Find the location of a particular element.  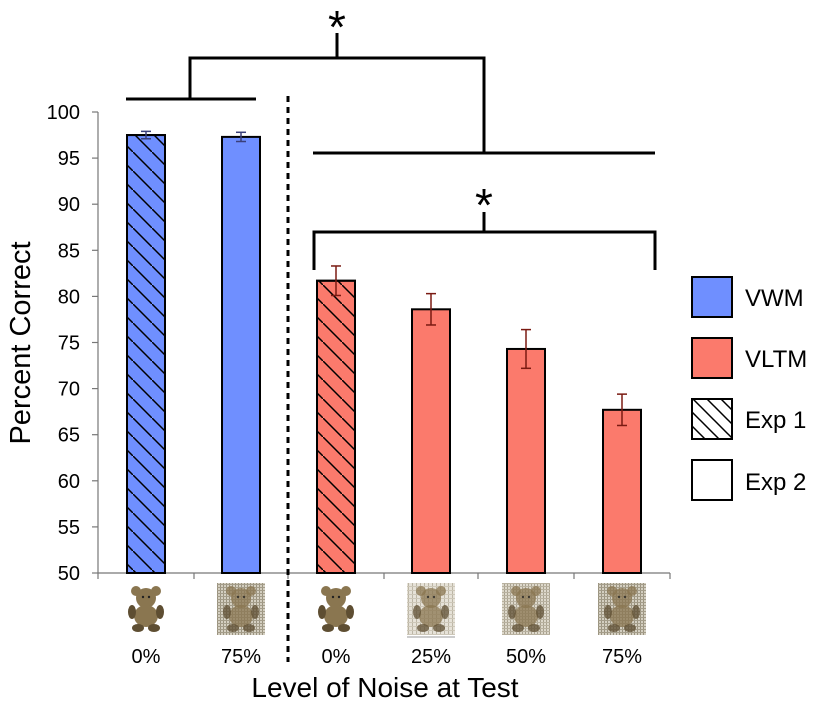

y-tick-label: 70 is located at coordinates (69, 390).